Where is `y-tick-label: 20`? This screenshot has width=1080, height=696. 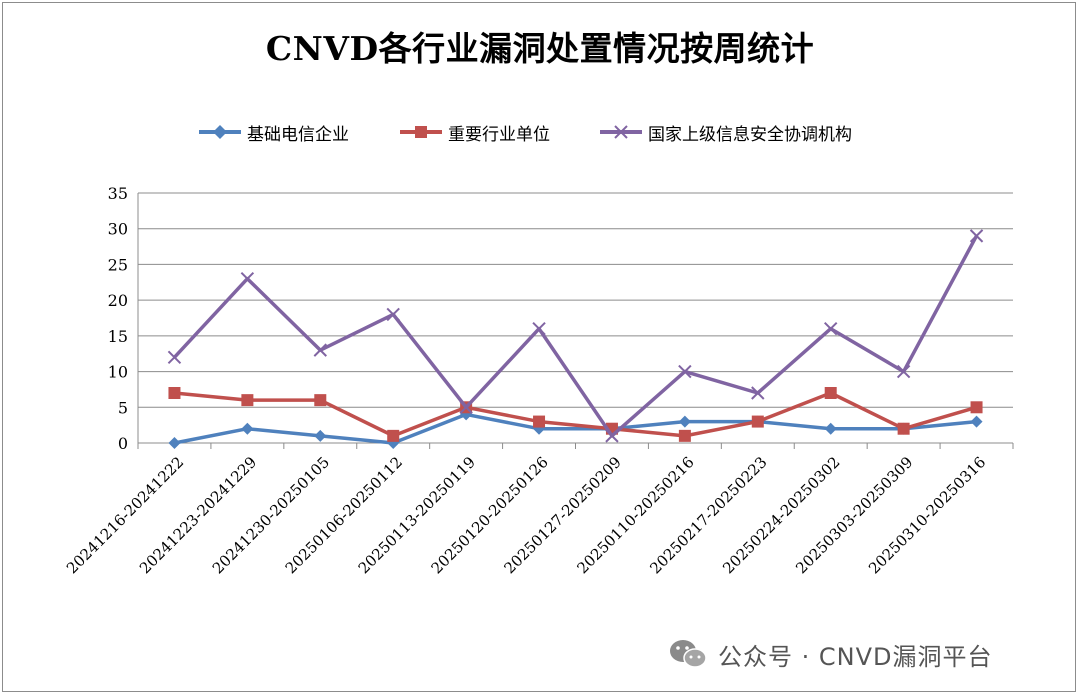 y-tick-label: 20 is located at coordinates (118, 300).